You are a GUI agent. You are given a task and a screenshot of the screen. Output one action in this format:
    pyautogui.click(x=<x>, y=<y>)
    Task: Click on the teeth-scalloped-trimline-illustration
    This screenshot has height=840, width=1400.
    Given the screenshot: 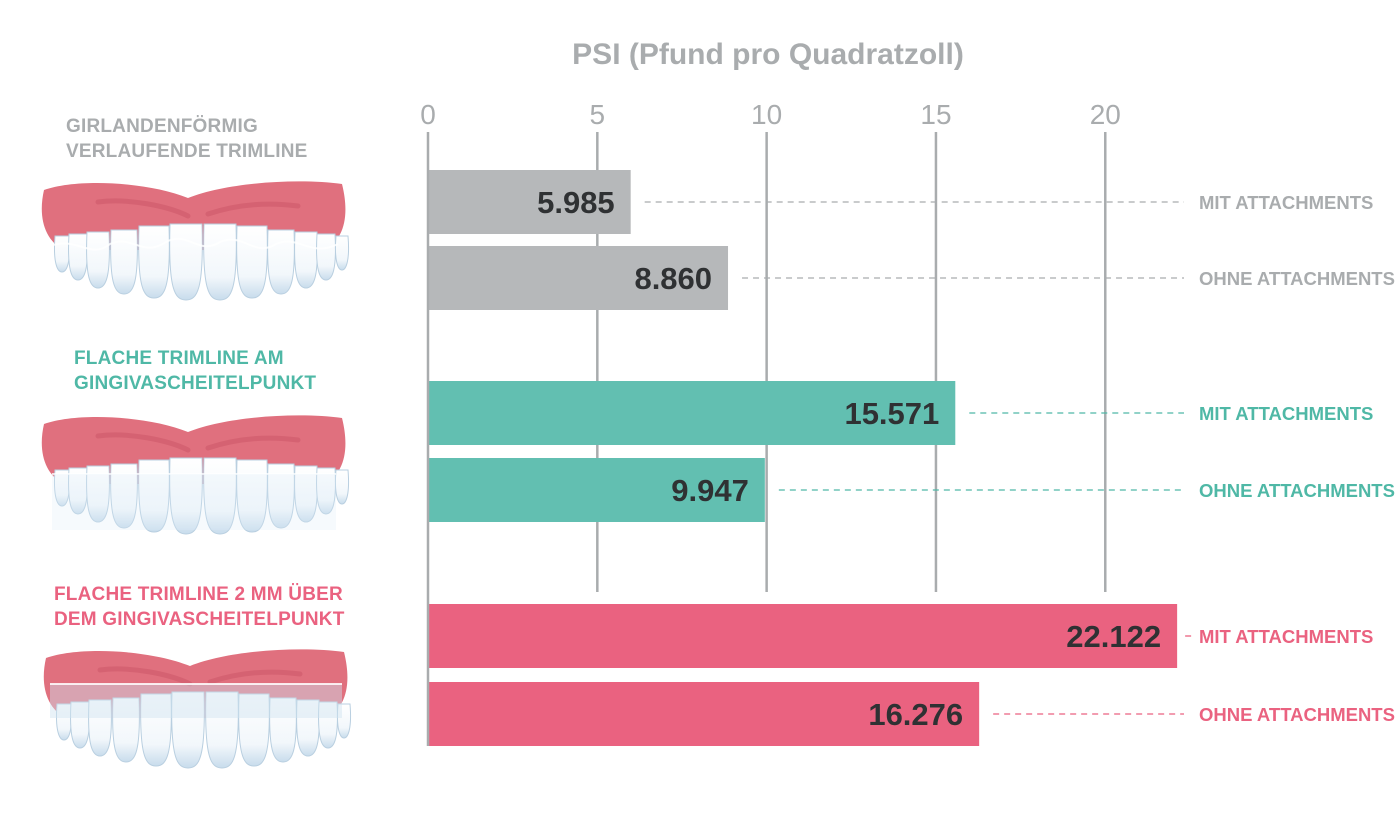 What is the action you would take?
    pyautogui.click(x=195, y=241)
    